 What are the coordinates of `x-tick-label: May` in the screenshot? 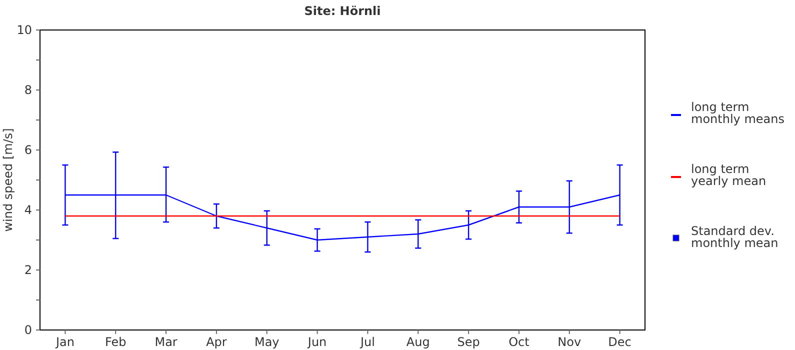 It's located at (267, 342).